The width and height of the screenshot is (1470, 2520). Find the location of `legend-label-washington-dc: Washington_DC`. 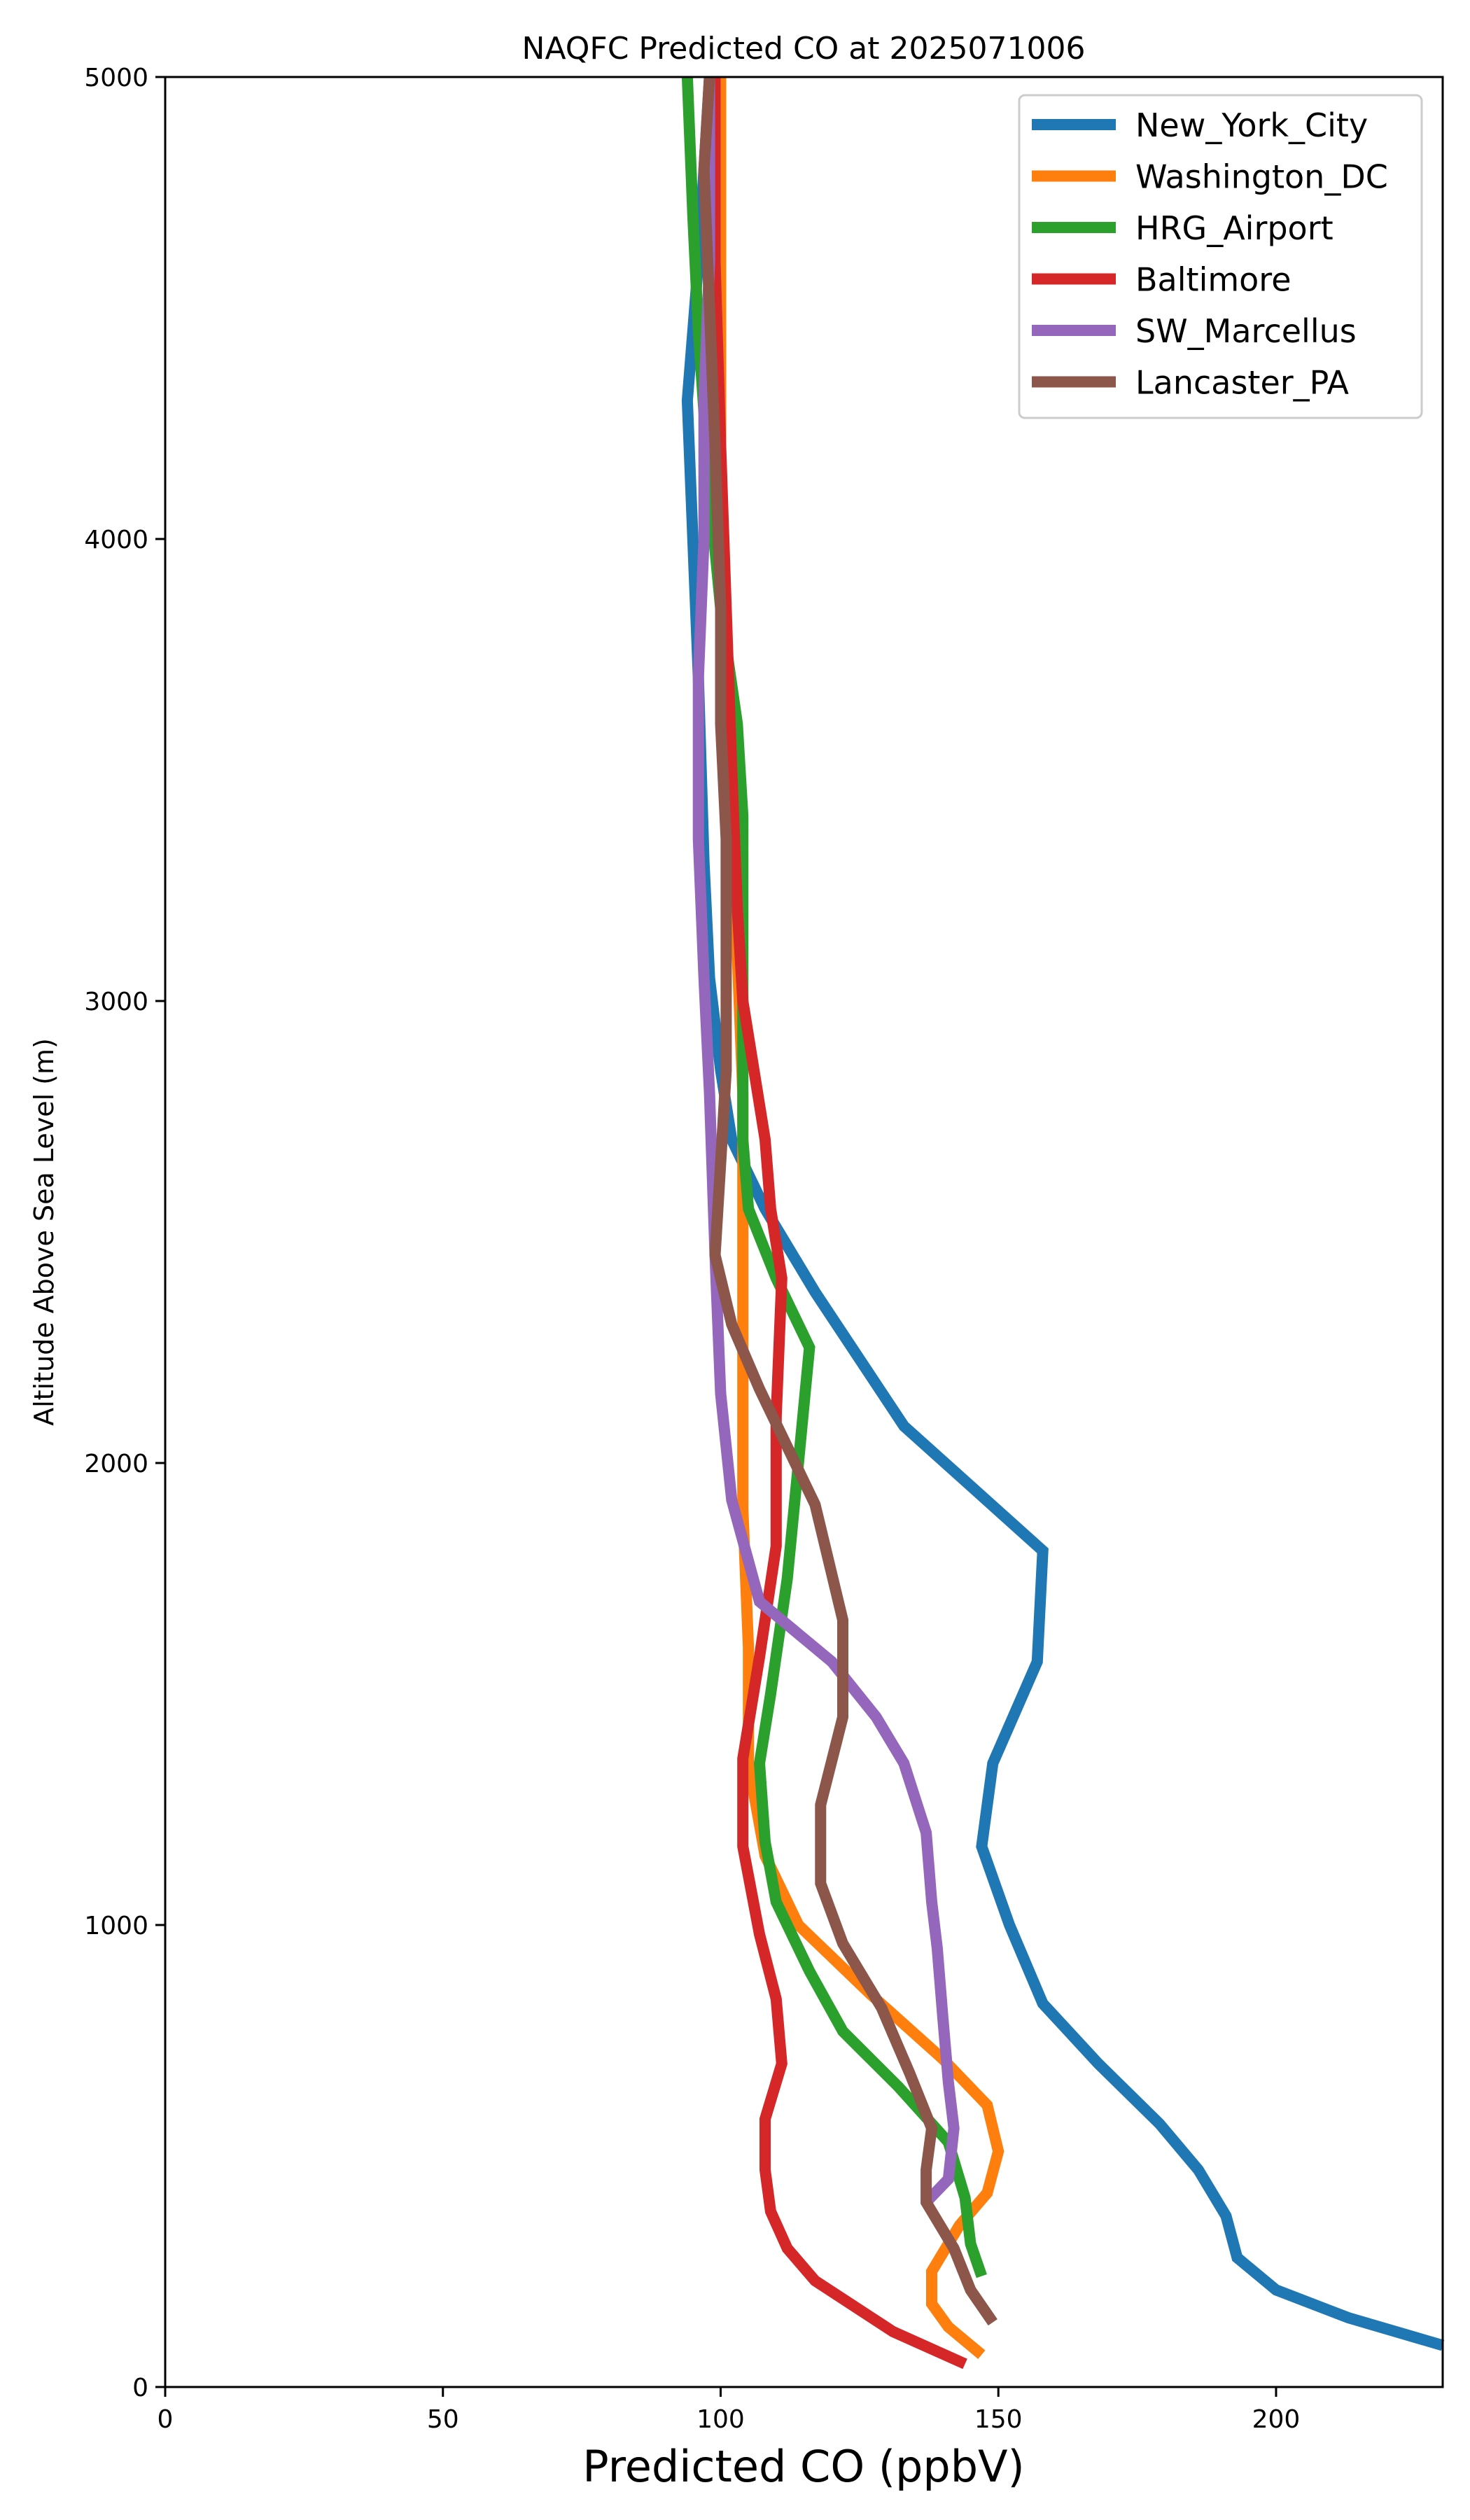

legend-label-washington-dc: Washington_DC is located at coordinates (1261, 177).